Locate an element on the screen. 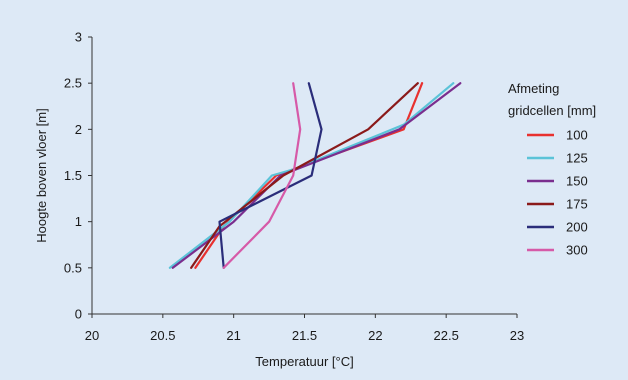  x-tick-label: 23 is located at coordinates (517, 335).